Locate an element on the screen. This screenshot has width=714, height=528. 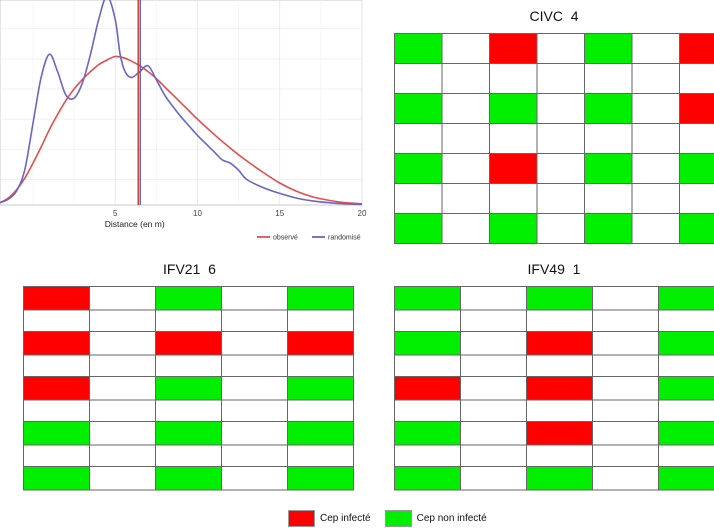
legend-item-healthy: Cep non infecté is located at coordinates (435, 518).